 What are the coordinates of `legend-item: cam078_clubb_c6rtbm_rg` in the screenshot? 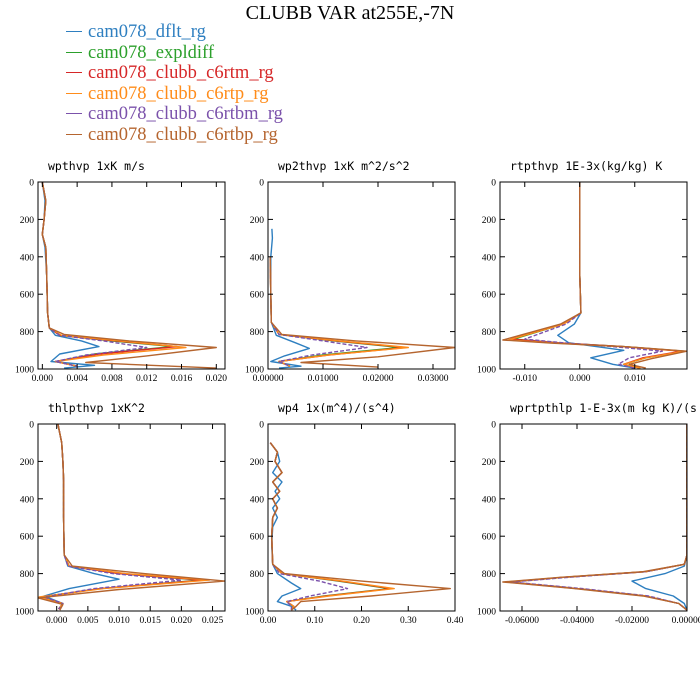 It's located at (174, 114).